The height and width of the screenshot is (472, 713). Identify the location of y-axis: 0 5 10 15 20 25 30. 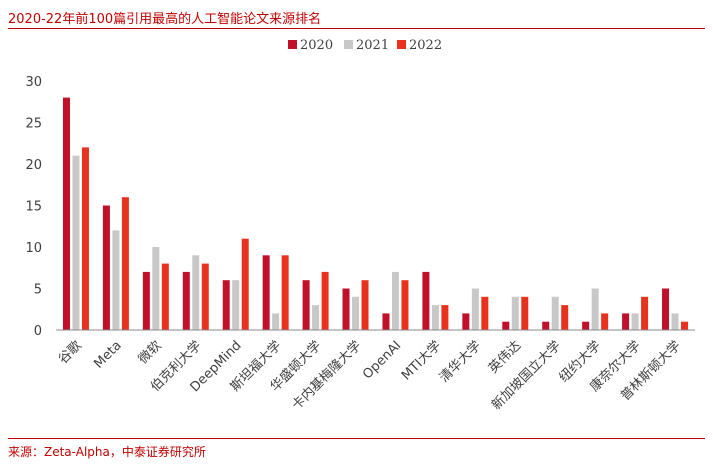
(33, 207).